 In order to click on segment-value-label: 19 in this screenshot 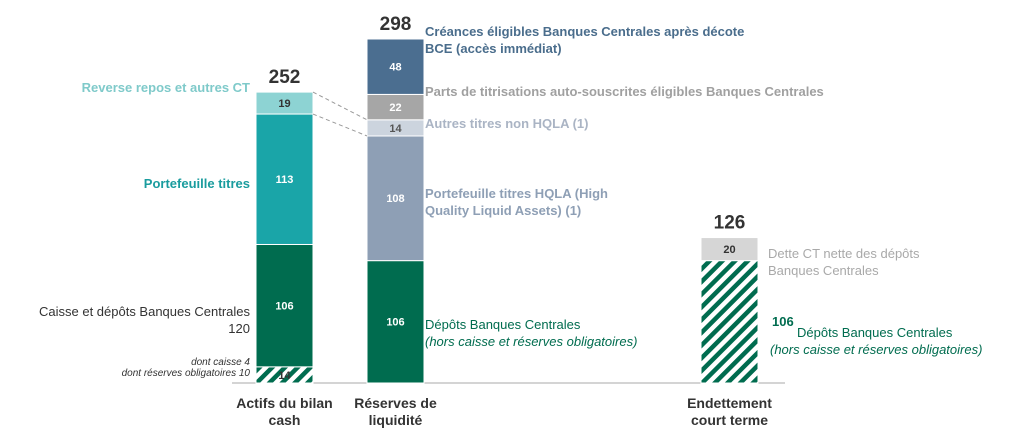, I will do `click(284, 104)`.